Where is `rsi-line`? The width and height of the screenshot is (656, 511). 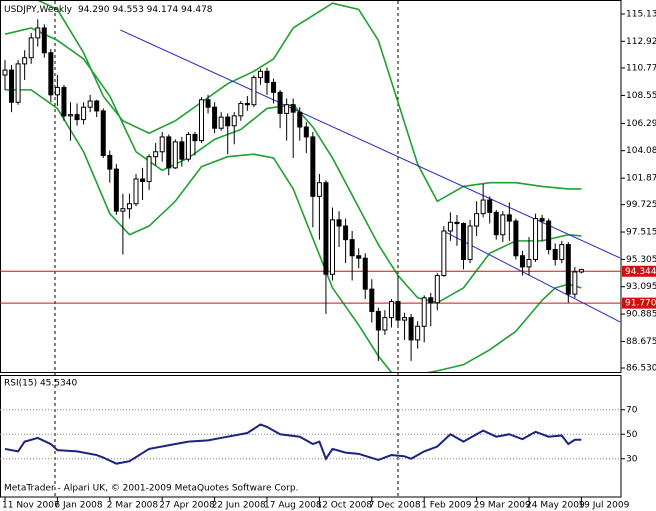 rsi-line is located at coordinates (293, 444).